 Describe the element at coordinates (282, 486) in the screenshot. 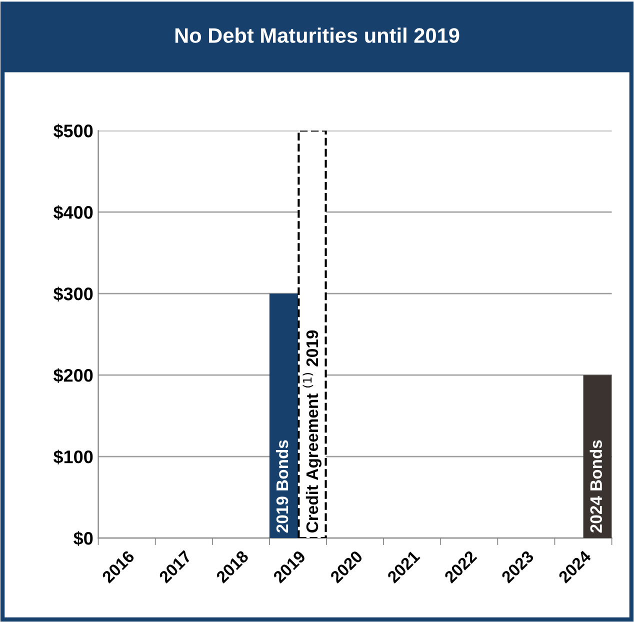

I see `series-label: 2019 Bonds` at that location.